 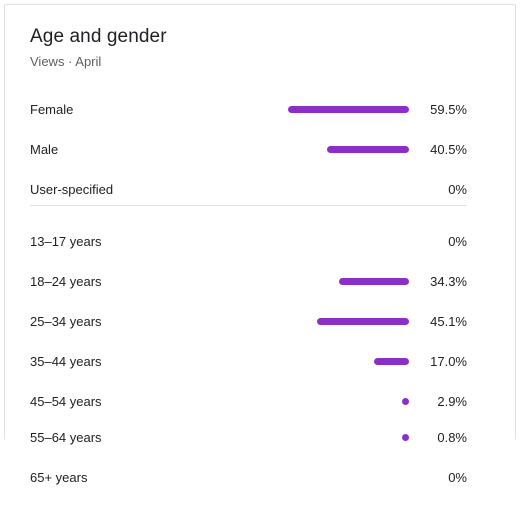 I want to click on age-row: 45–54 years 2.9%, so click(x=248, y=402).